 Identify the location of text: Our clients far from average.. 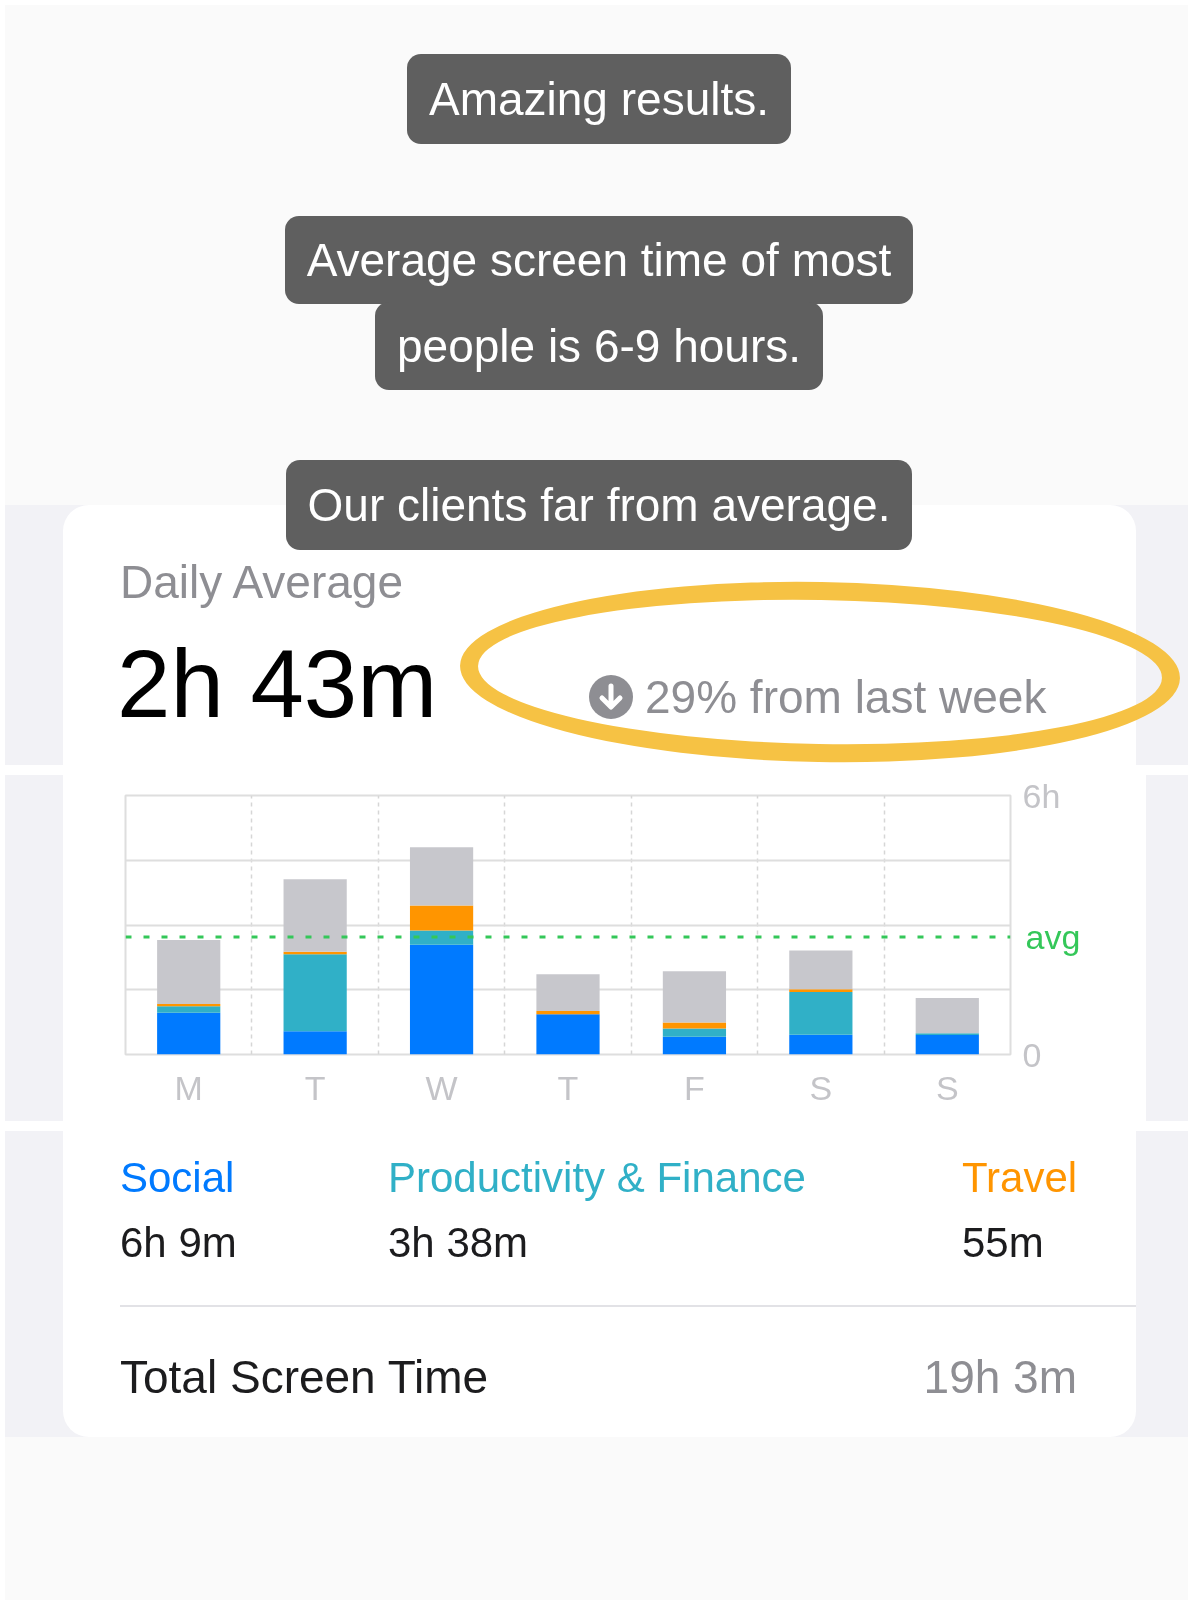
(599, 505).